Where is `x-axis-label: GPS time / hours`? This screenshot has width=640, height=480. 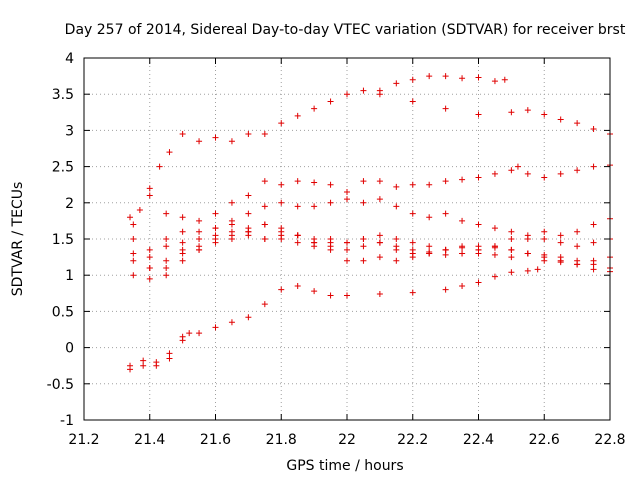 x-axis-label: GPS time / hours is located at coordinates (344, 466).